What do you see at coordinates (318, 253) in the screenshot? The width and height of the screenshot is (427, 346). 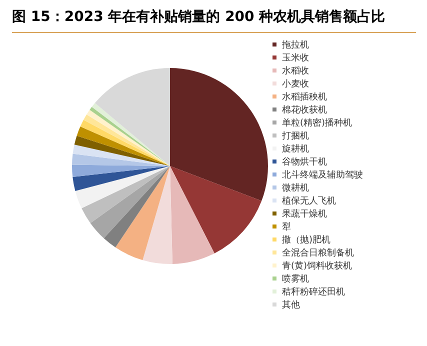 I see `legend-label: 全混合日粮制备机` at bounding box center [318, 253].